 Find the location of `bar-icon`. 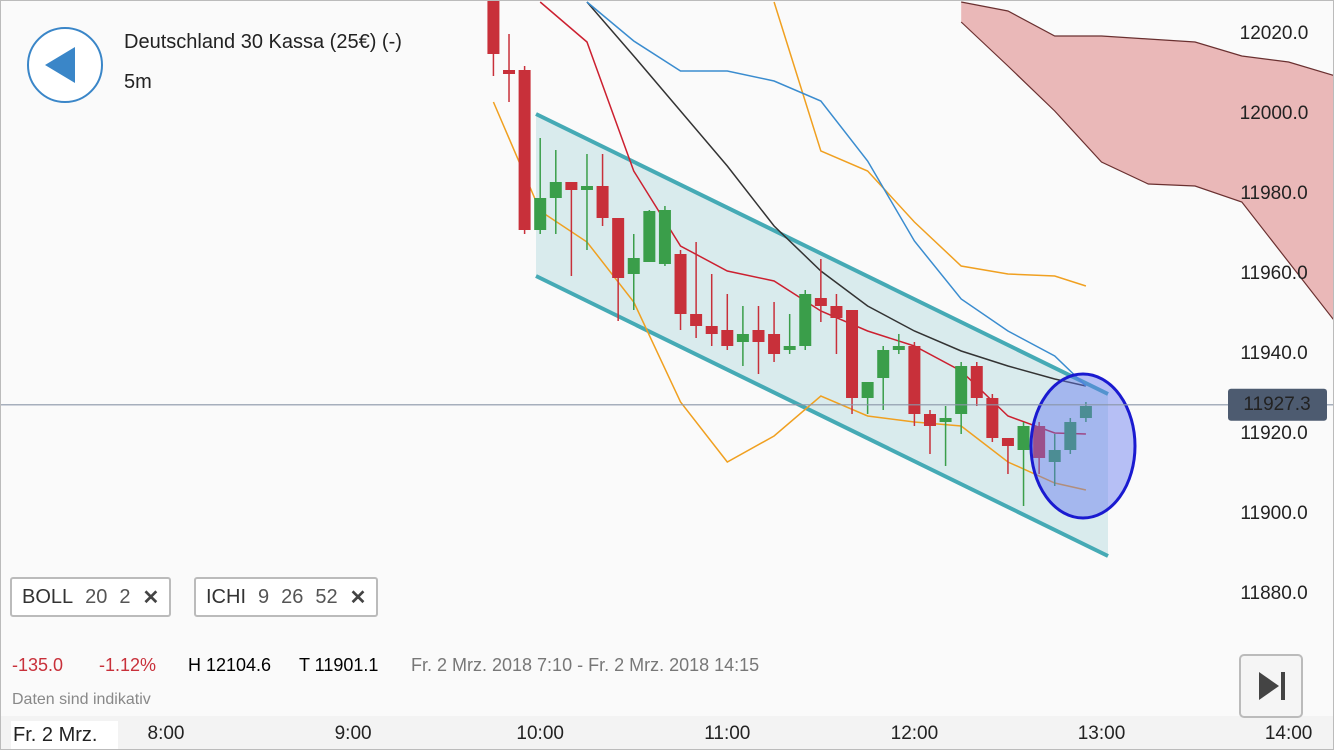

bar-icon is located at coordinates (1283, 686).